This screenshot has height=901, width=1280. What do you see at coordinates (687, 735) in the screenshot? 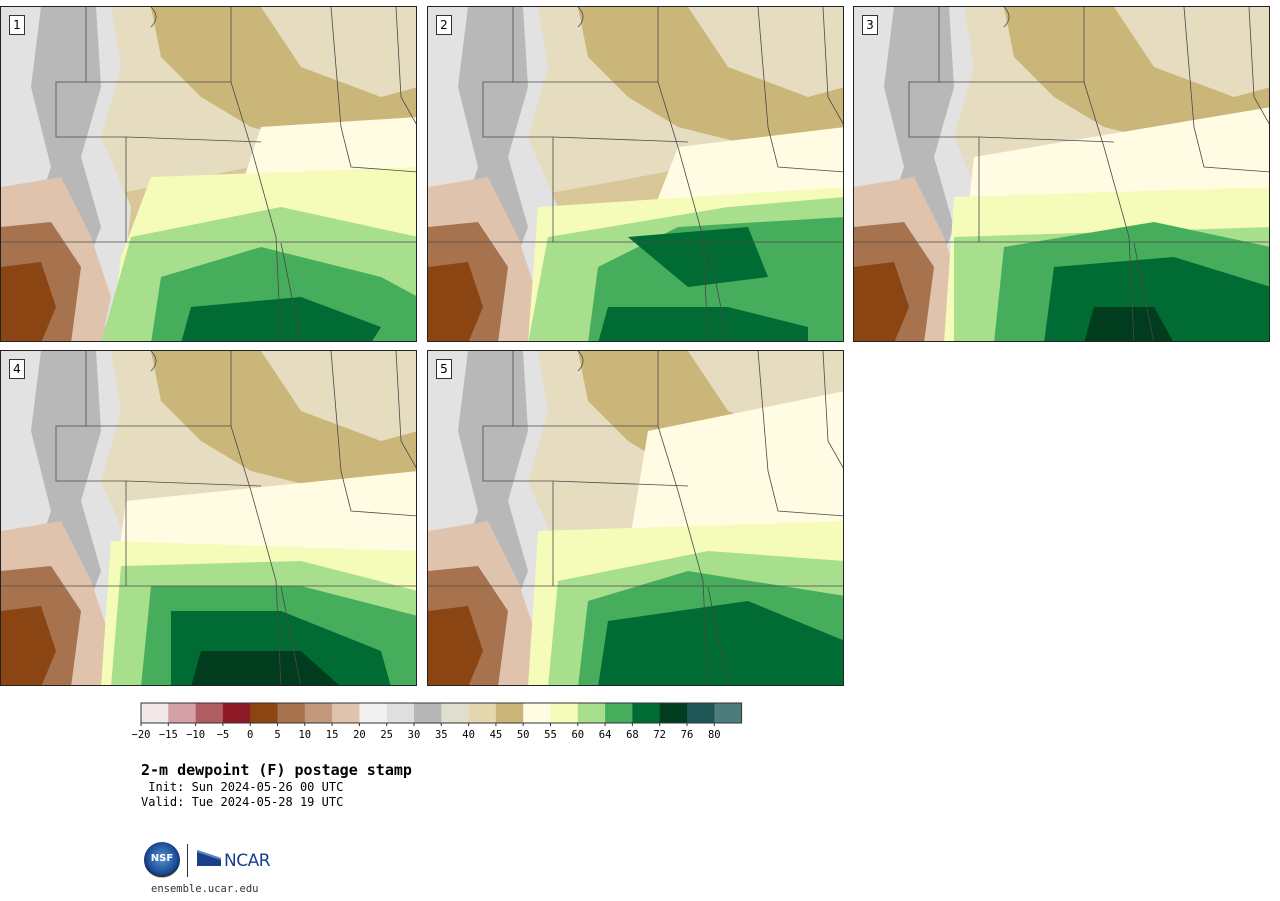
I see `colorbar-tick-label: 76` at bounding box center [687, 735].